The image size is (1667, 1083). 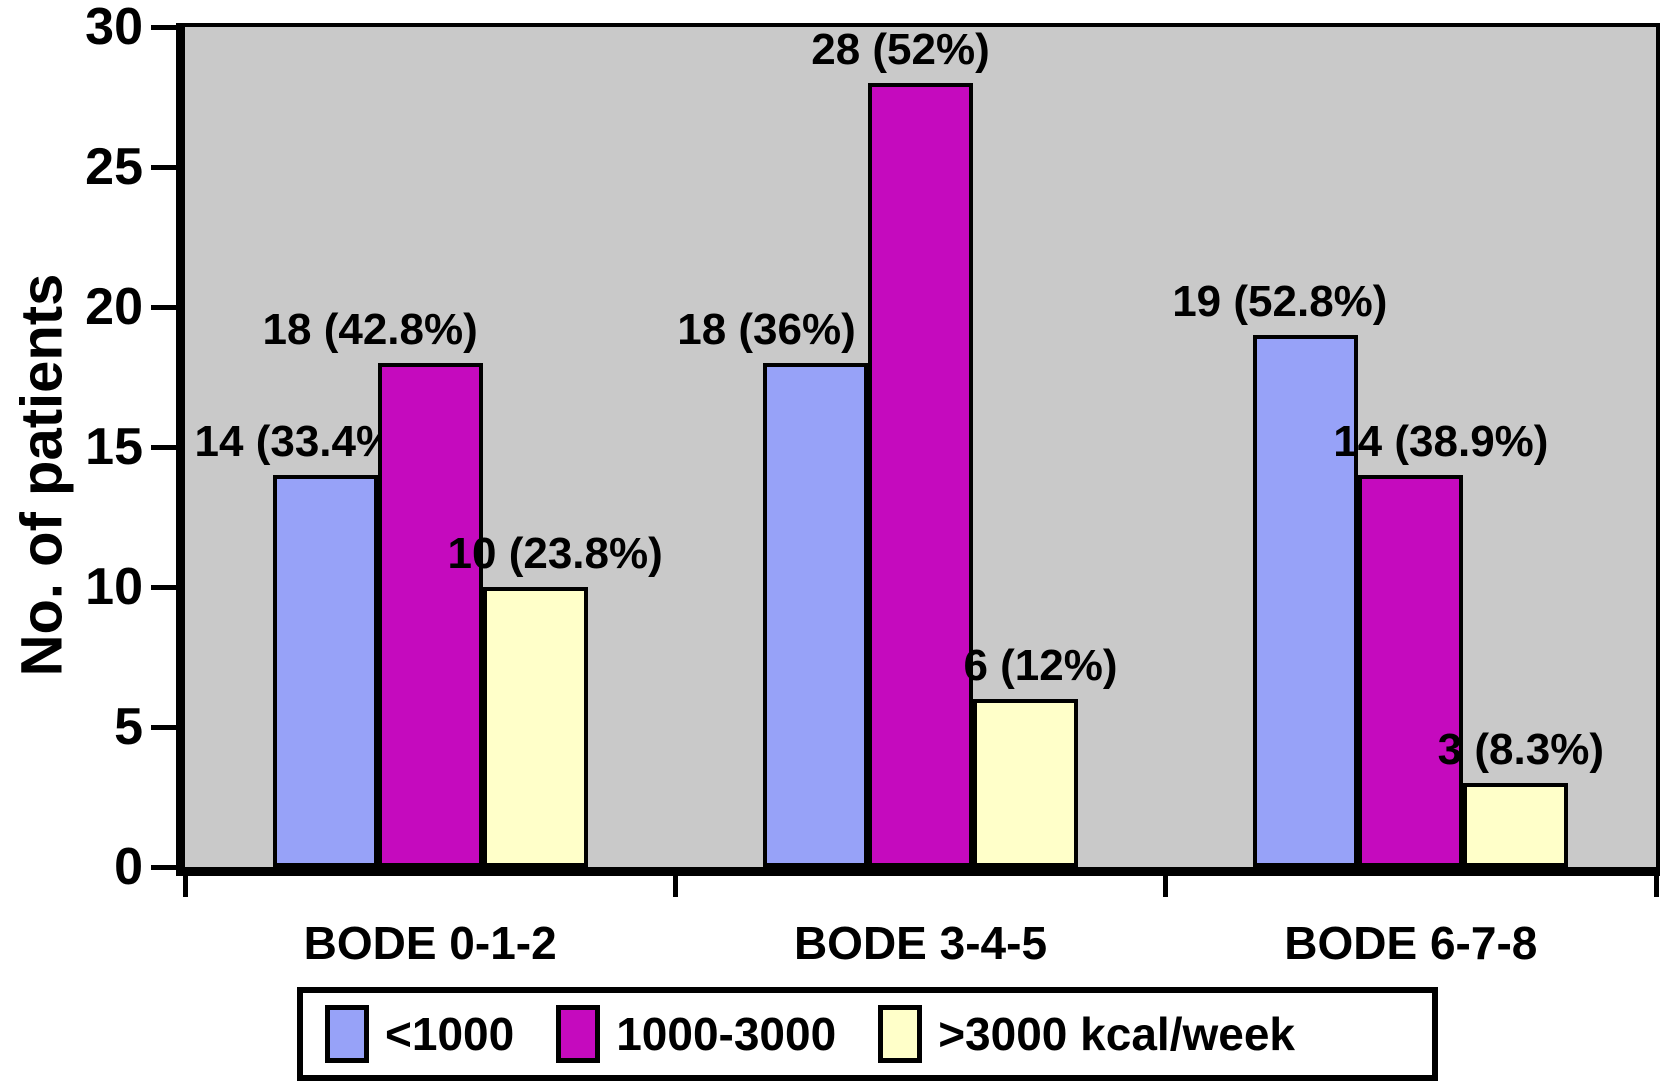 I want to click on x-axis-category-label: BODE 3-4-5, so click(x=920, y=943).